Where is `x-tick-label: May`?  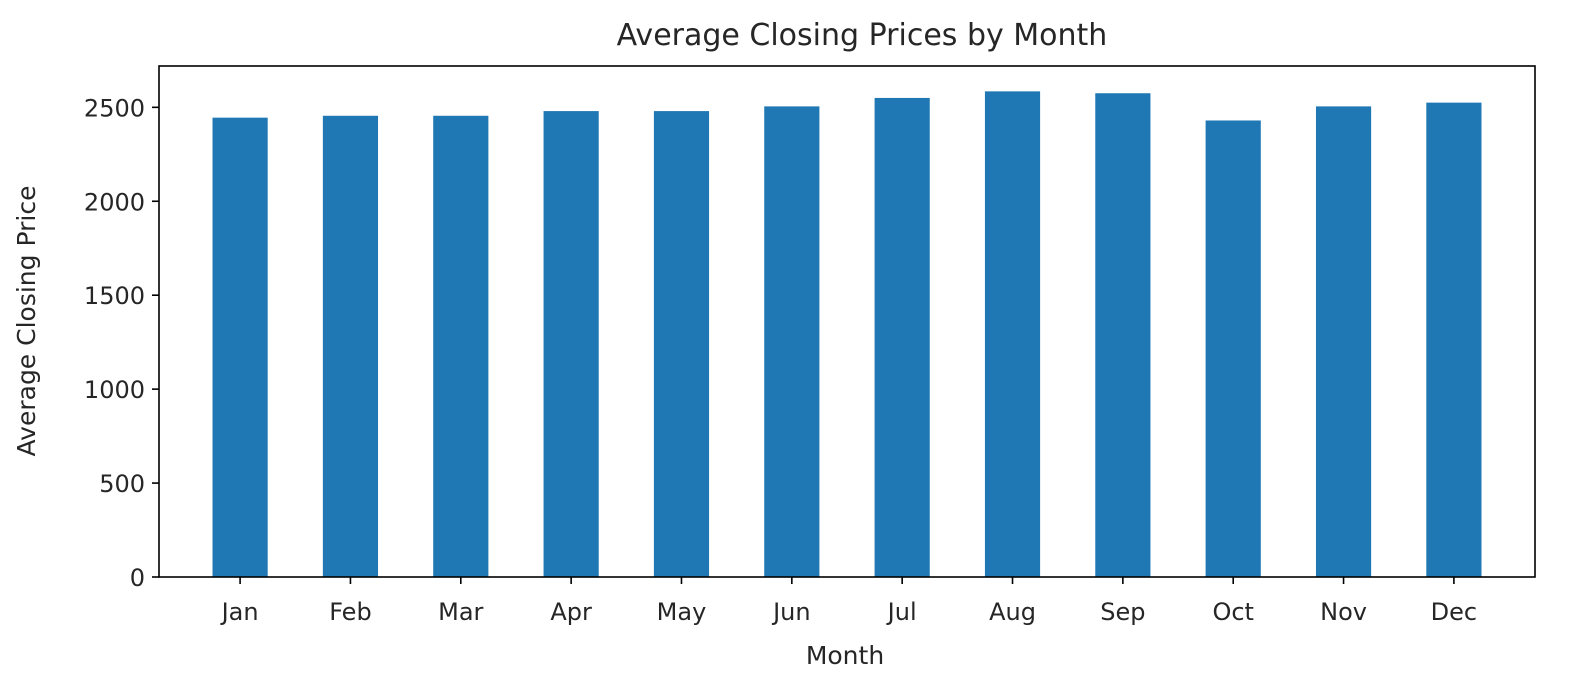 x-tick-label: May is located at coordinates (682, 612).